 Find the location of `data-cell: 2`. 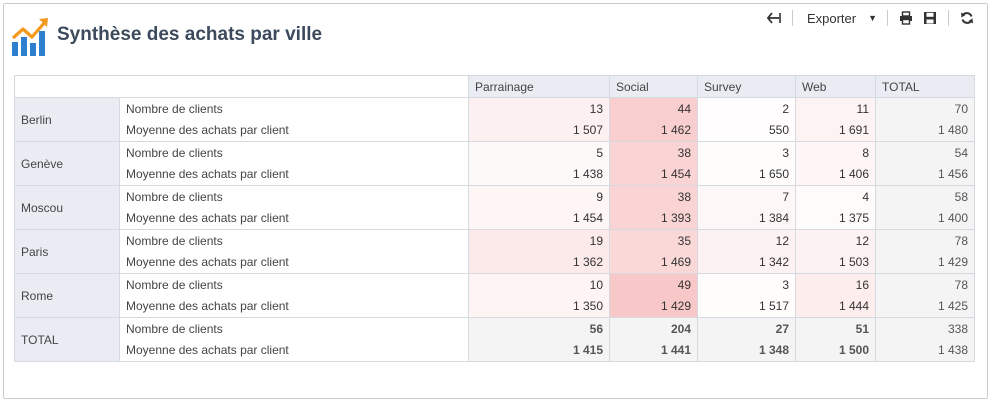

data-cell: 2 is located at coordinates (746, 108).